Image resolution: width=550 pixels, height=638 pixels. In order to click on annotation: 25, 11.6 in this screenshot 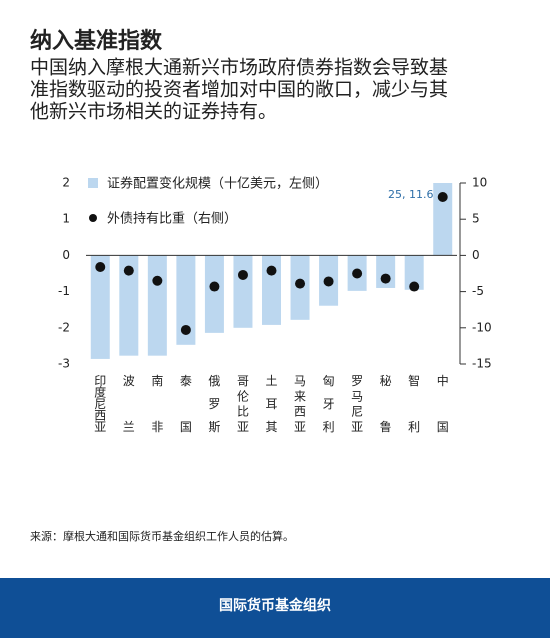, I will do `click(410, 194)`.